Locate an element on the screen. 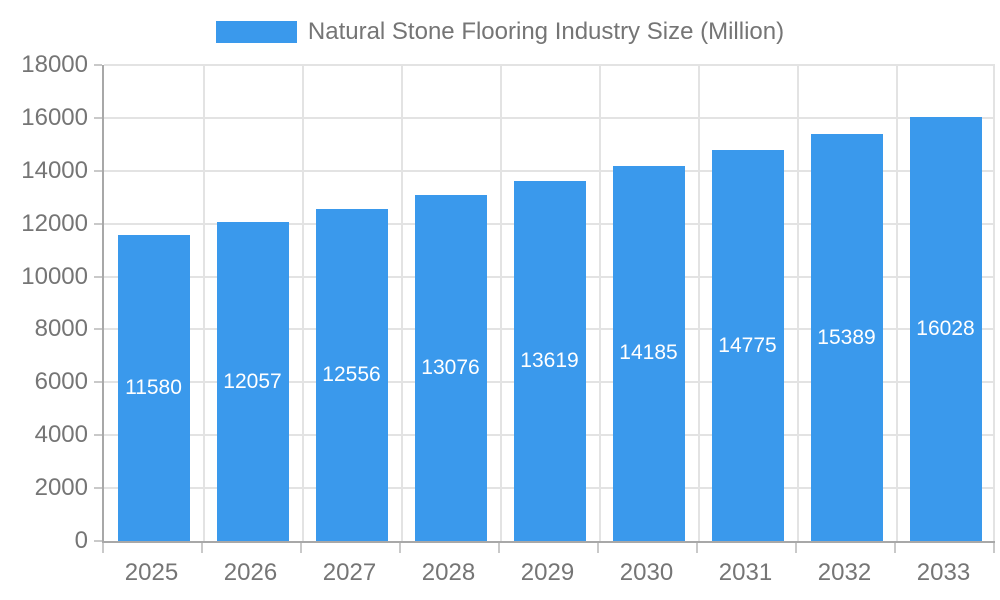 This screenshot has height=600, width=1000. bar-value-label: 14775 is located at coordinates (747, 345).